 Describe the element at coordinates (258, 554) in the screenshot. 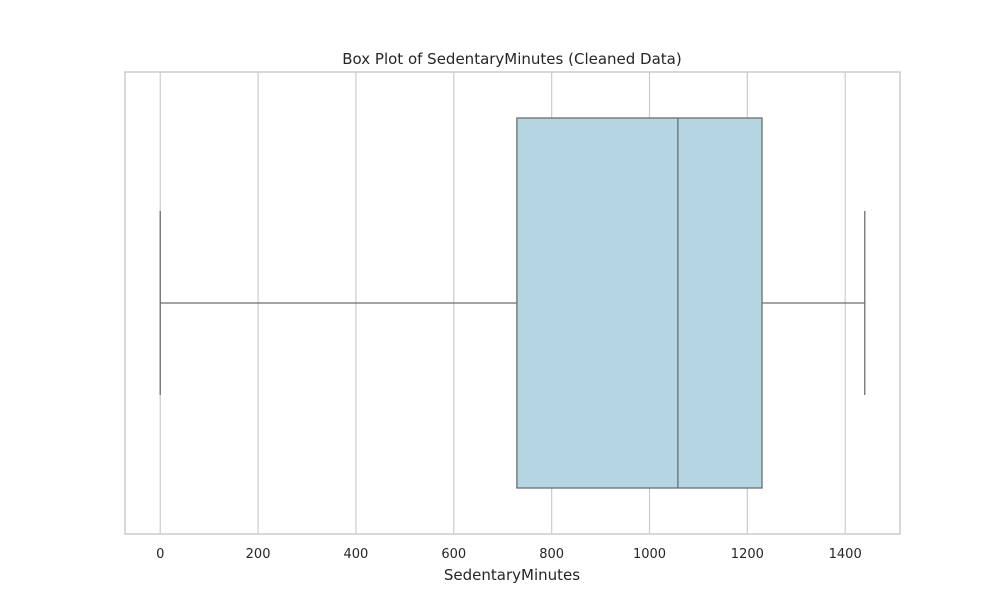

I see `x-tick-label: 200` at that location.